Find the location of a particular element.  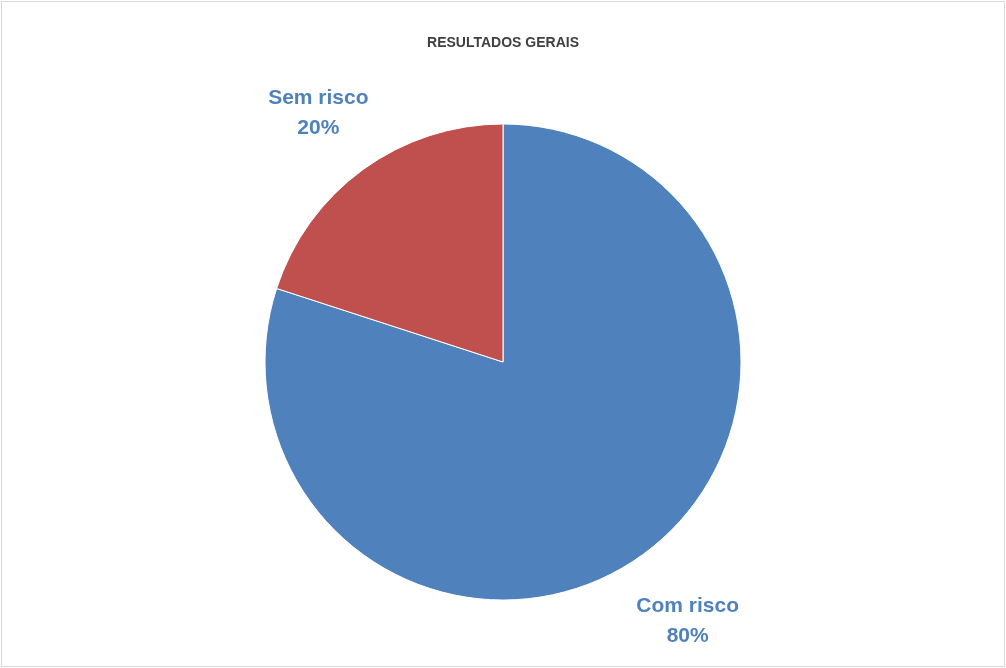

data-label: 20% is located at coordinates (318, 126).